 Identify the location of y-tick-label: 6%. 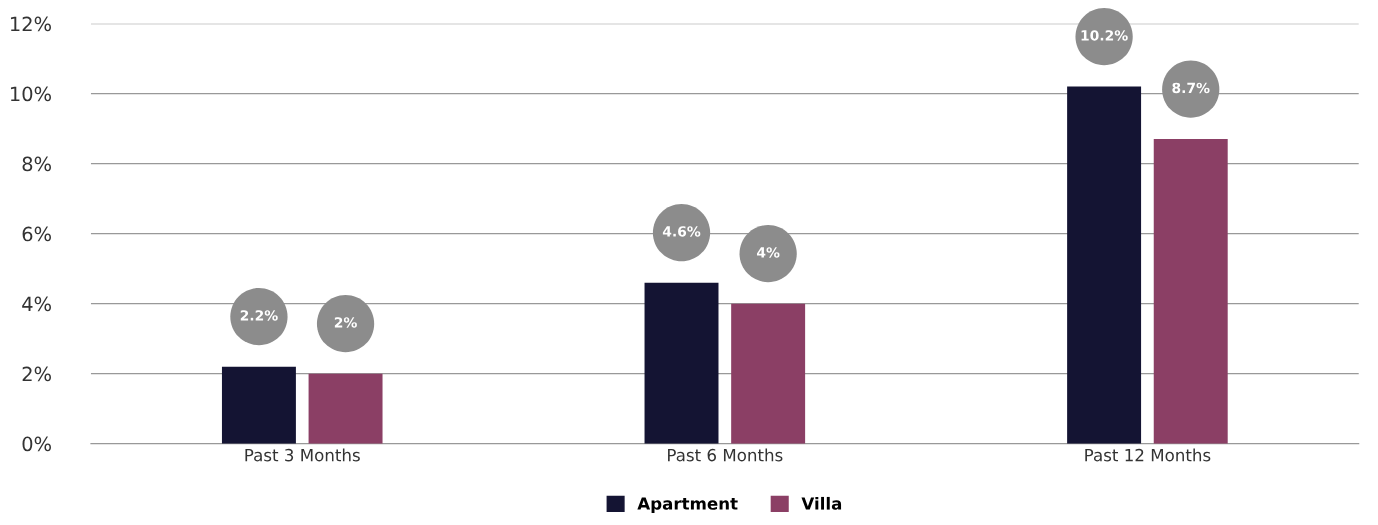
(36, 234).